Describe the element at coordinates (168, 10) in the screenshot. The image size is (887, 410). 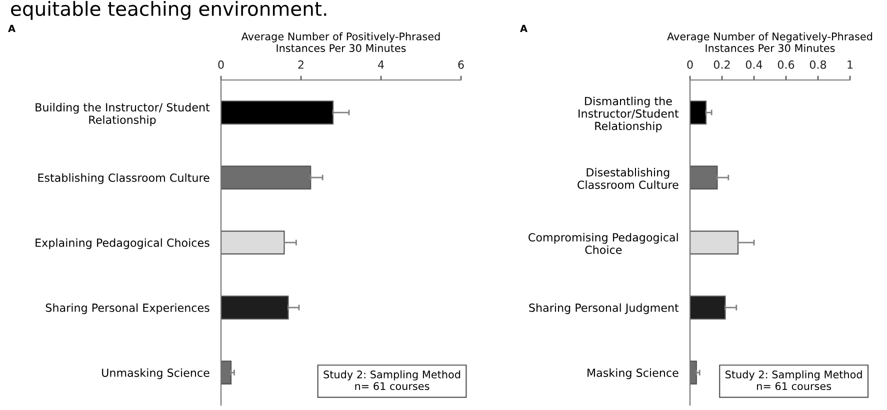
I see `text: equitable teaching environment.` at that location.